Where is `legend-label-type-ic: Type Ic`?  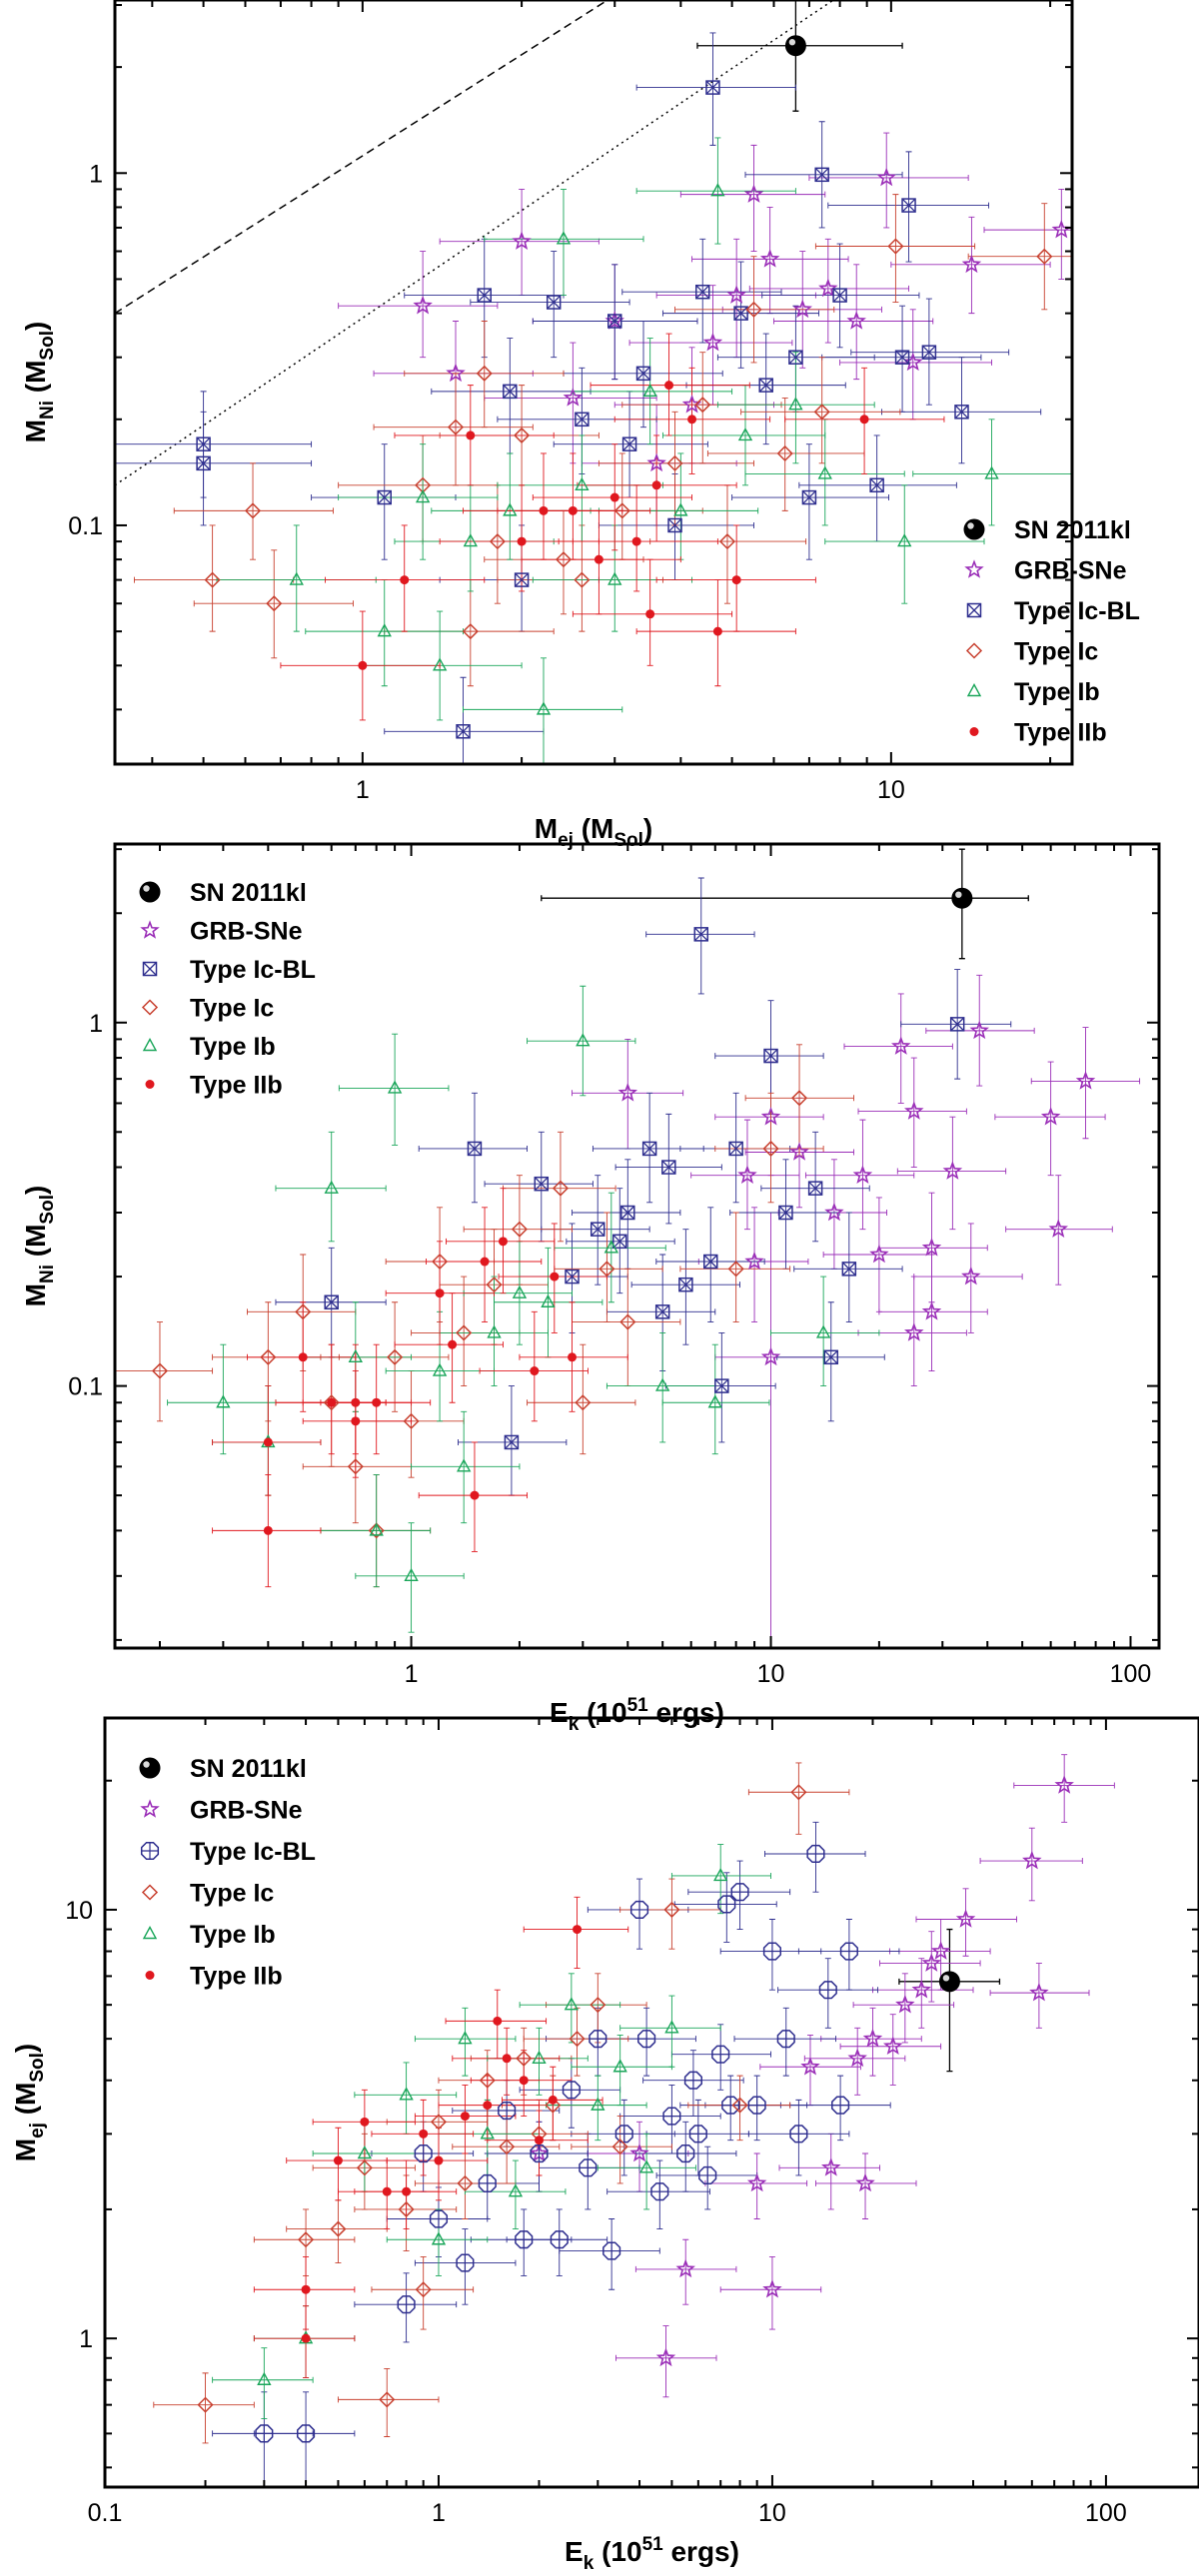
legend-label-type-ic: Type Ic is located at coordinates (1056, 652).